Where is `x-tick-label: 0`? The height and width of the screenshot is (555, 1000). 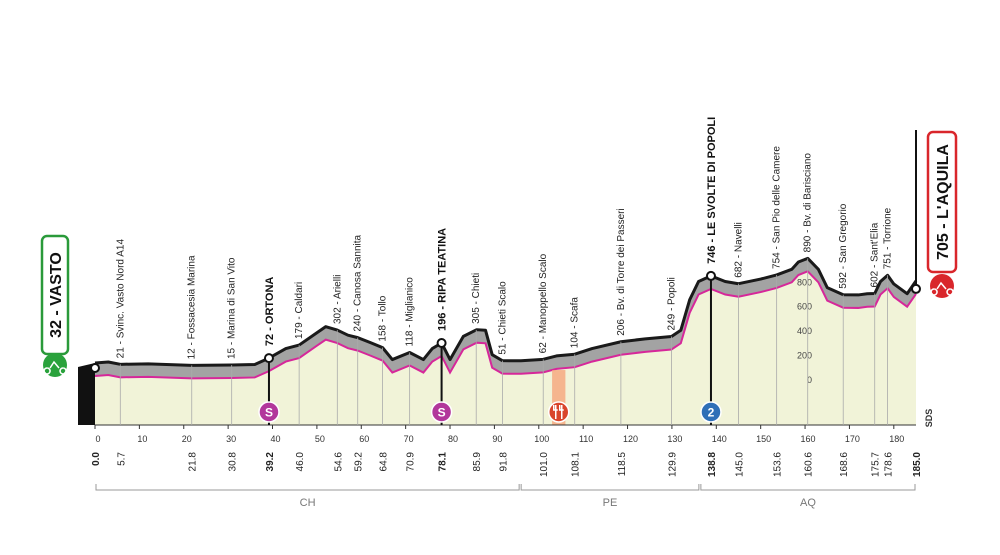 x-tick-label: 0 is located at coordinates (97, 439).